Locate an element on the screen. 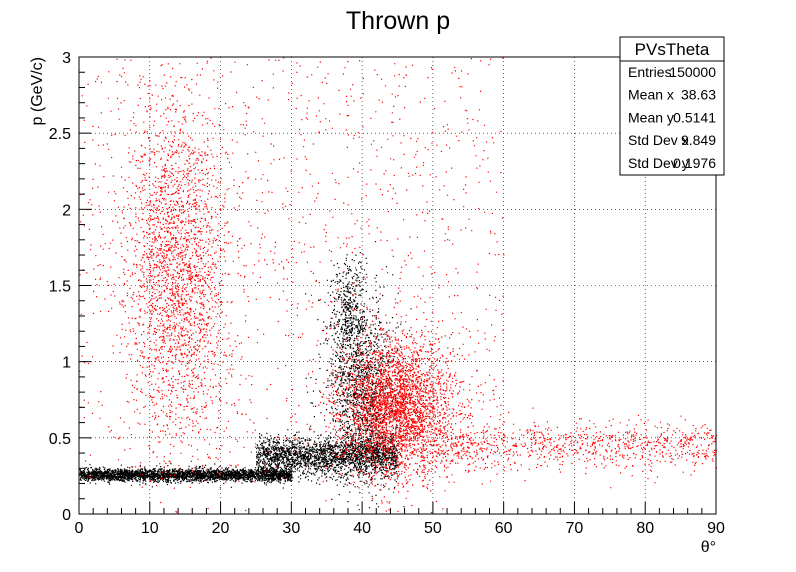  x-axis: 0 10 20 30 40 50 60 70 80 90 is located at coordinates (400, 519).